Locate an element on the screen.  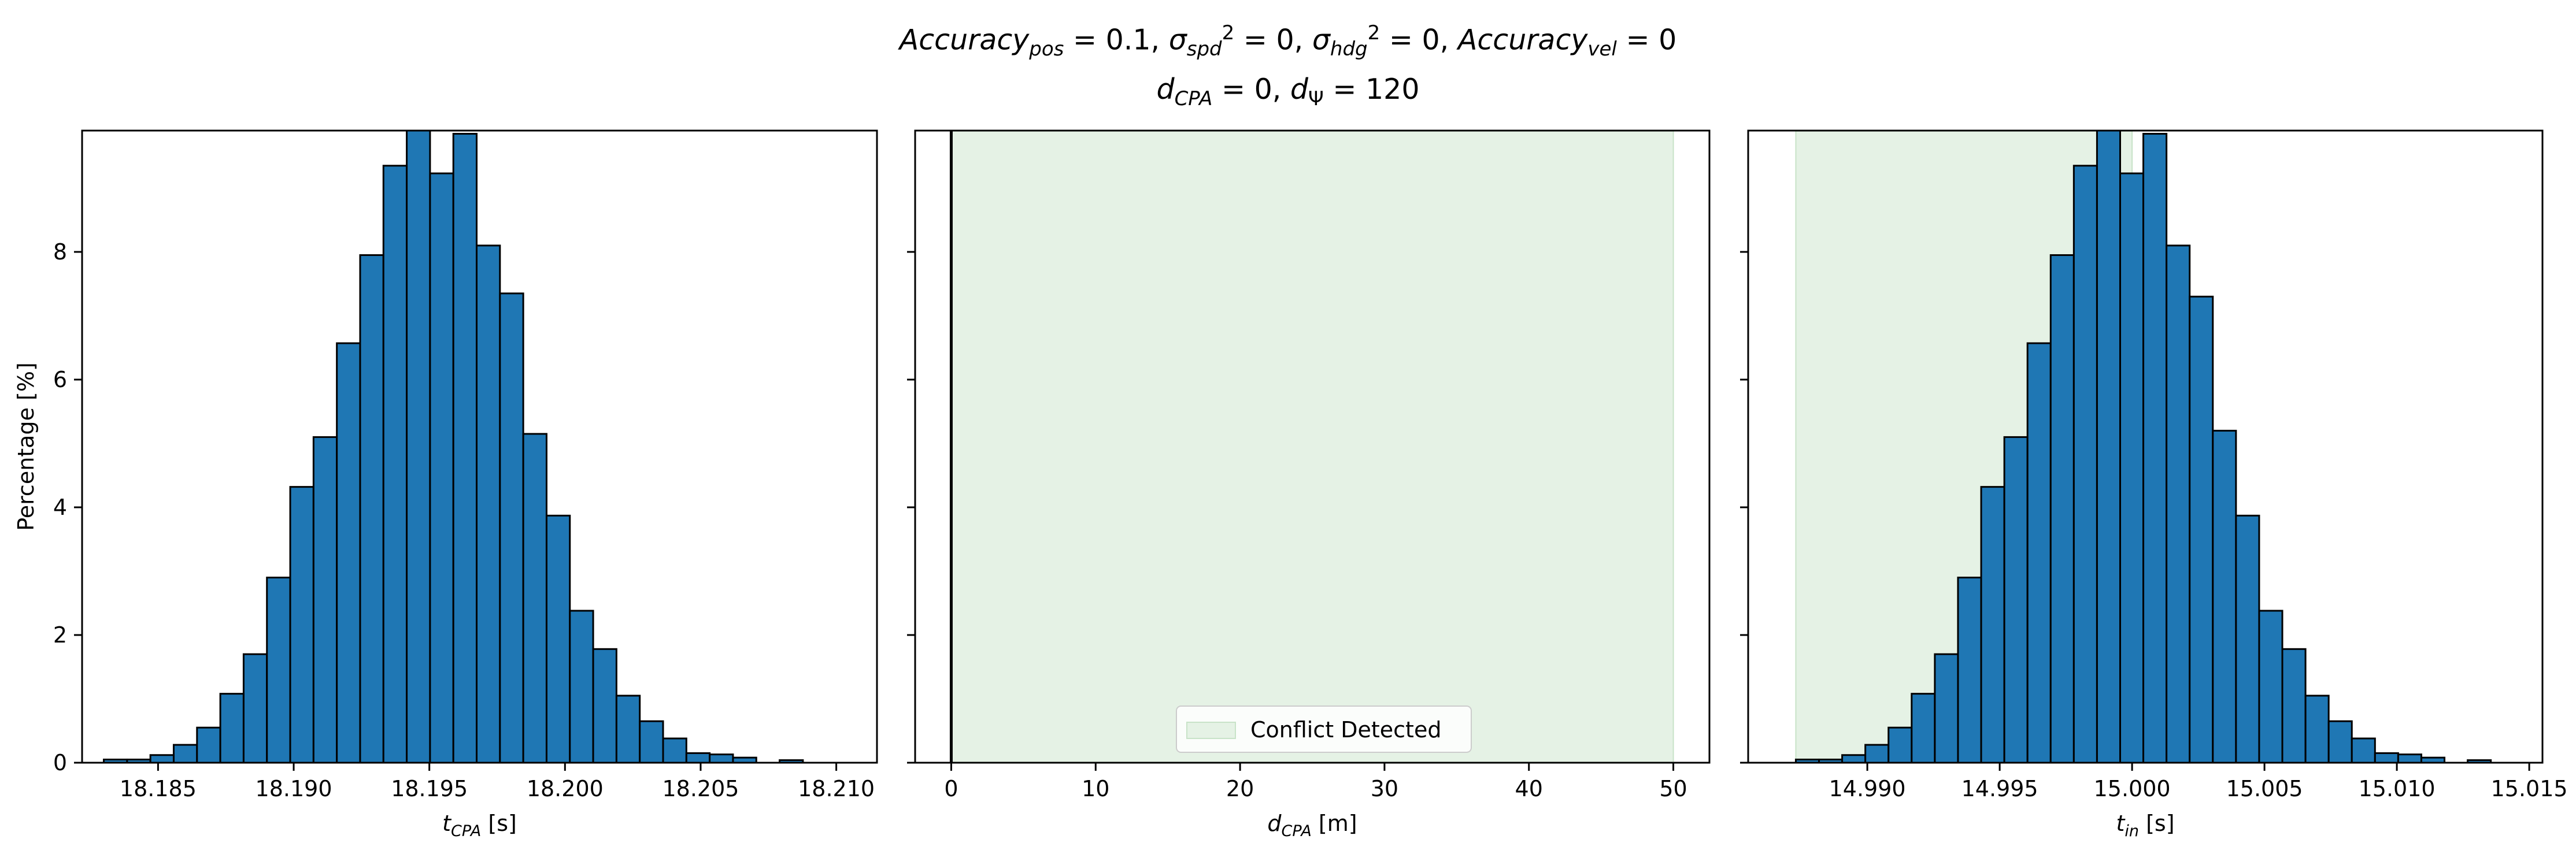
x-axis-label: dCPA [m] is located at coordinates (1312, 825).